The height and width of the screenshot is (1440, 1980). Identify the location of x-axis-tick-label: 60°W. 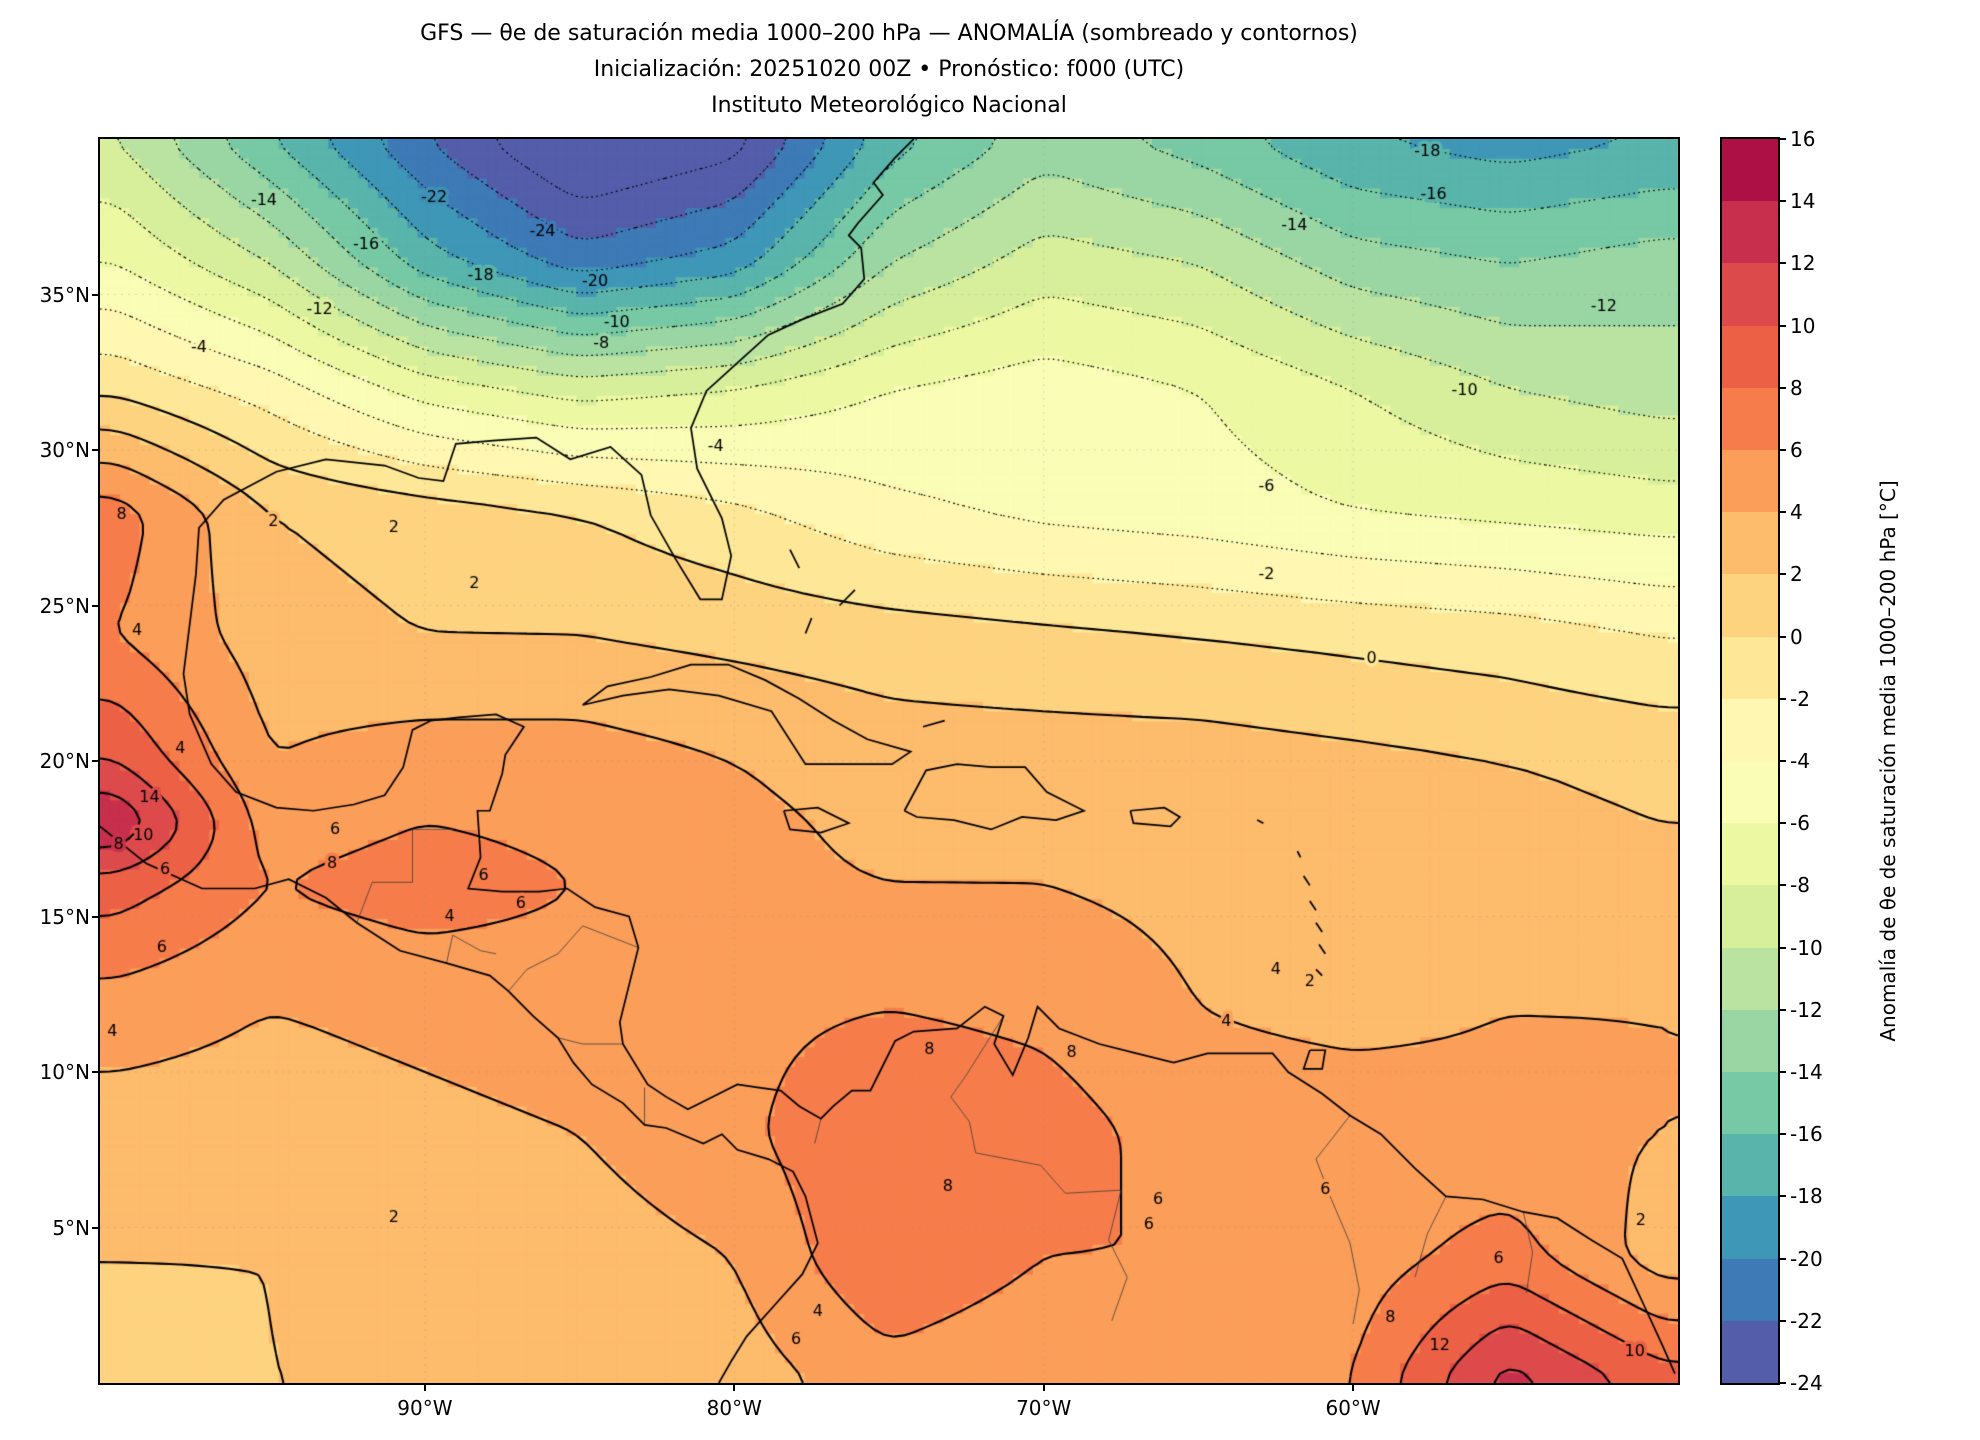
(1353, 1408).